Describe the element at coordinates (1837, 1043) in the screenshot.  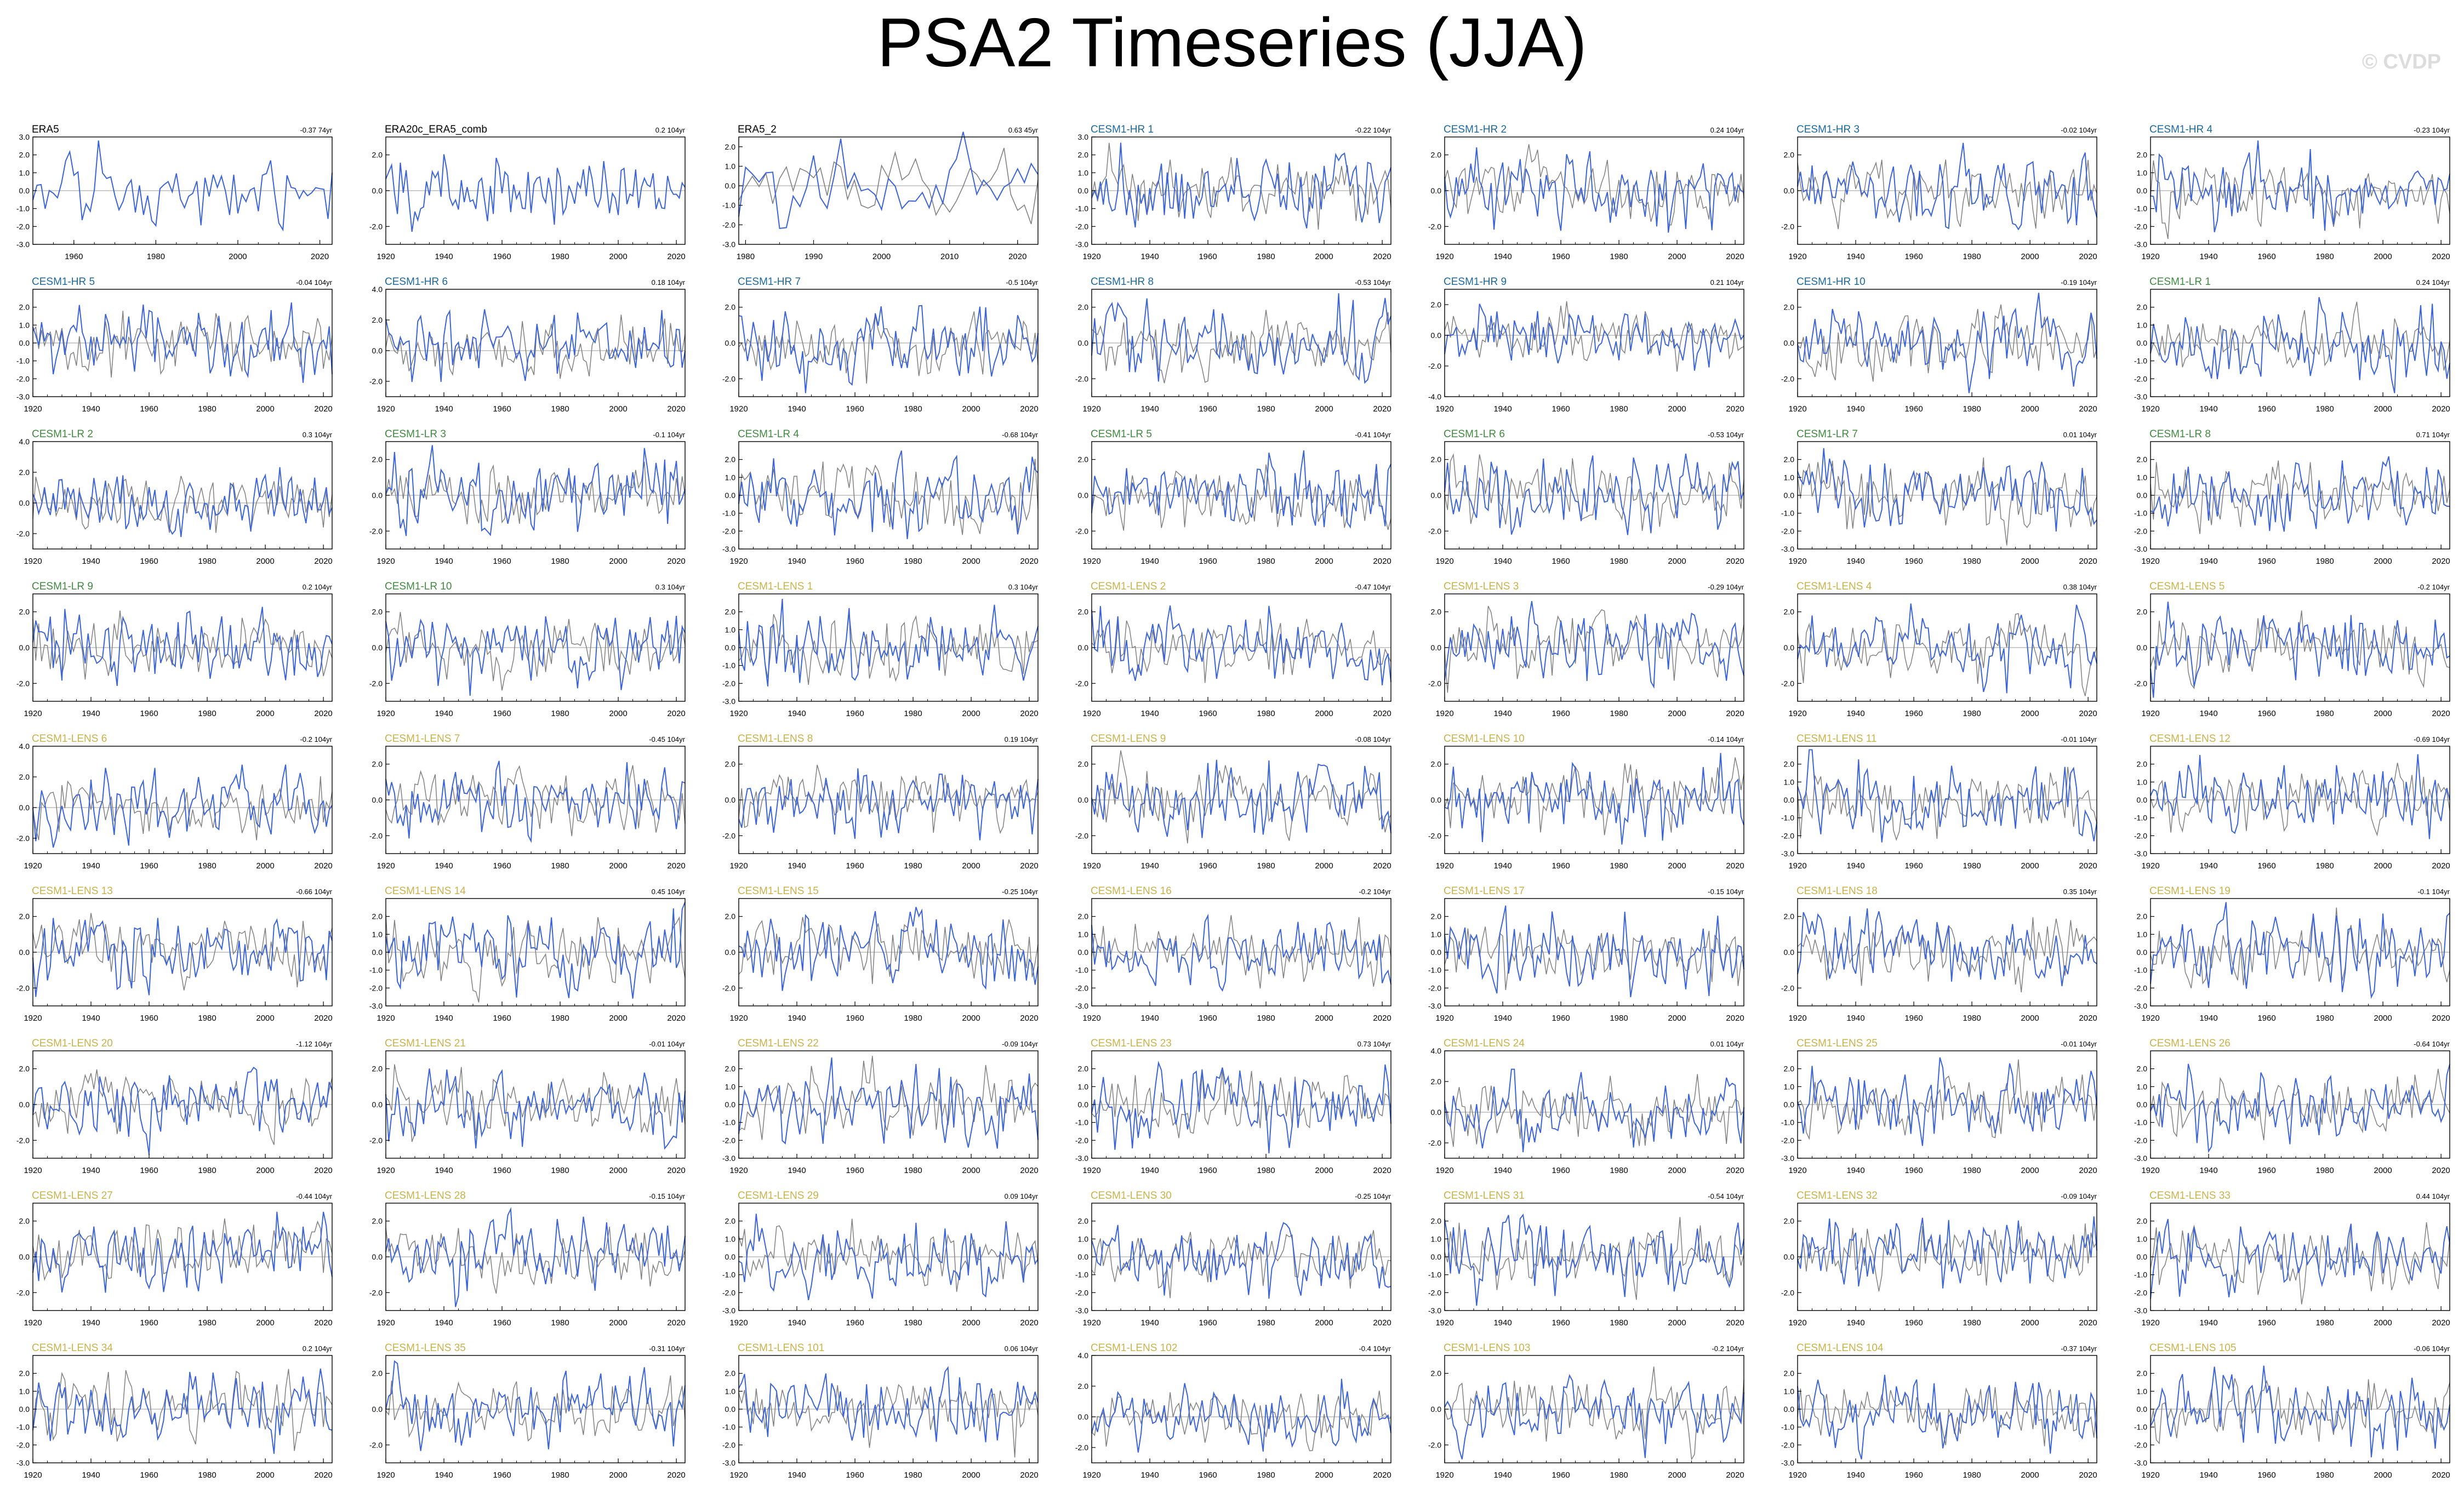
I see `panel-title: CESM1-LENS 25` at that location.